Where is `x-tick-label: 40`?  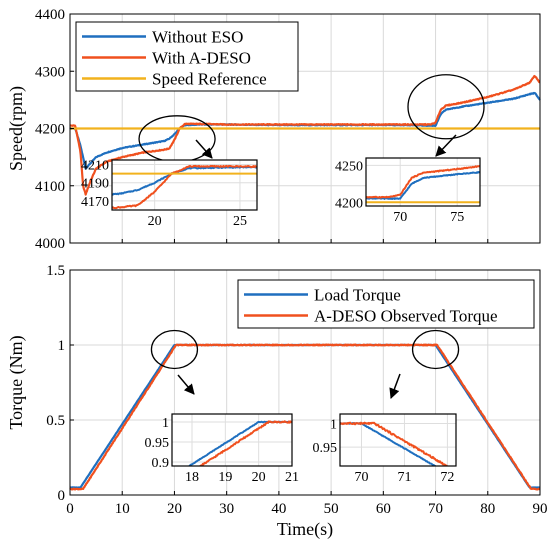 x-tick-label: 40 is located at coordinates (278, 509).